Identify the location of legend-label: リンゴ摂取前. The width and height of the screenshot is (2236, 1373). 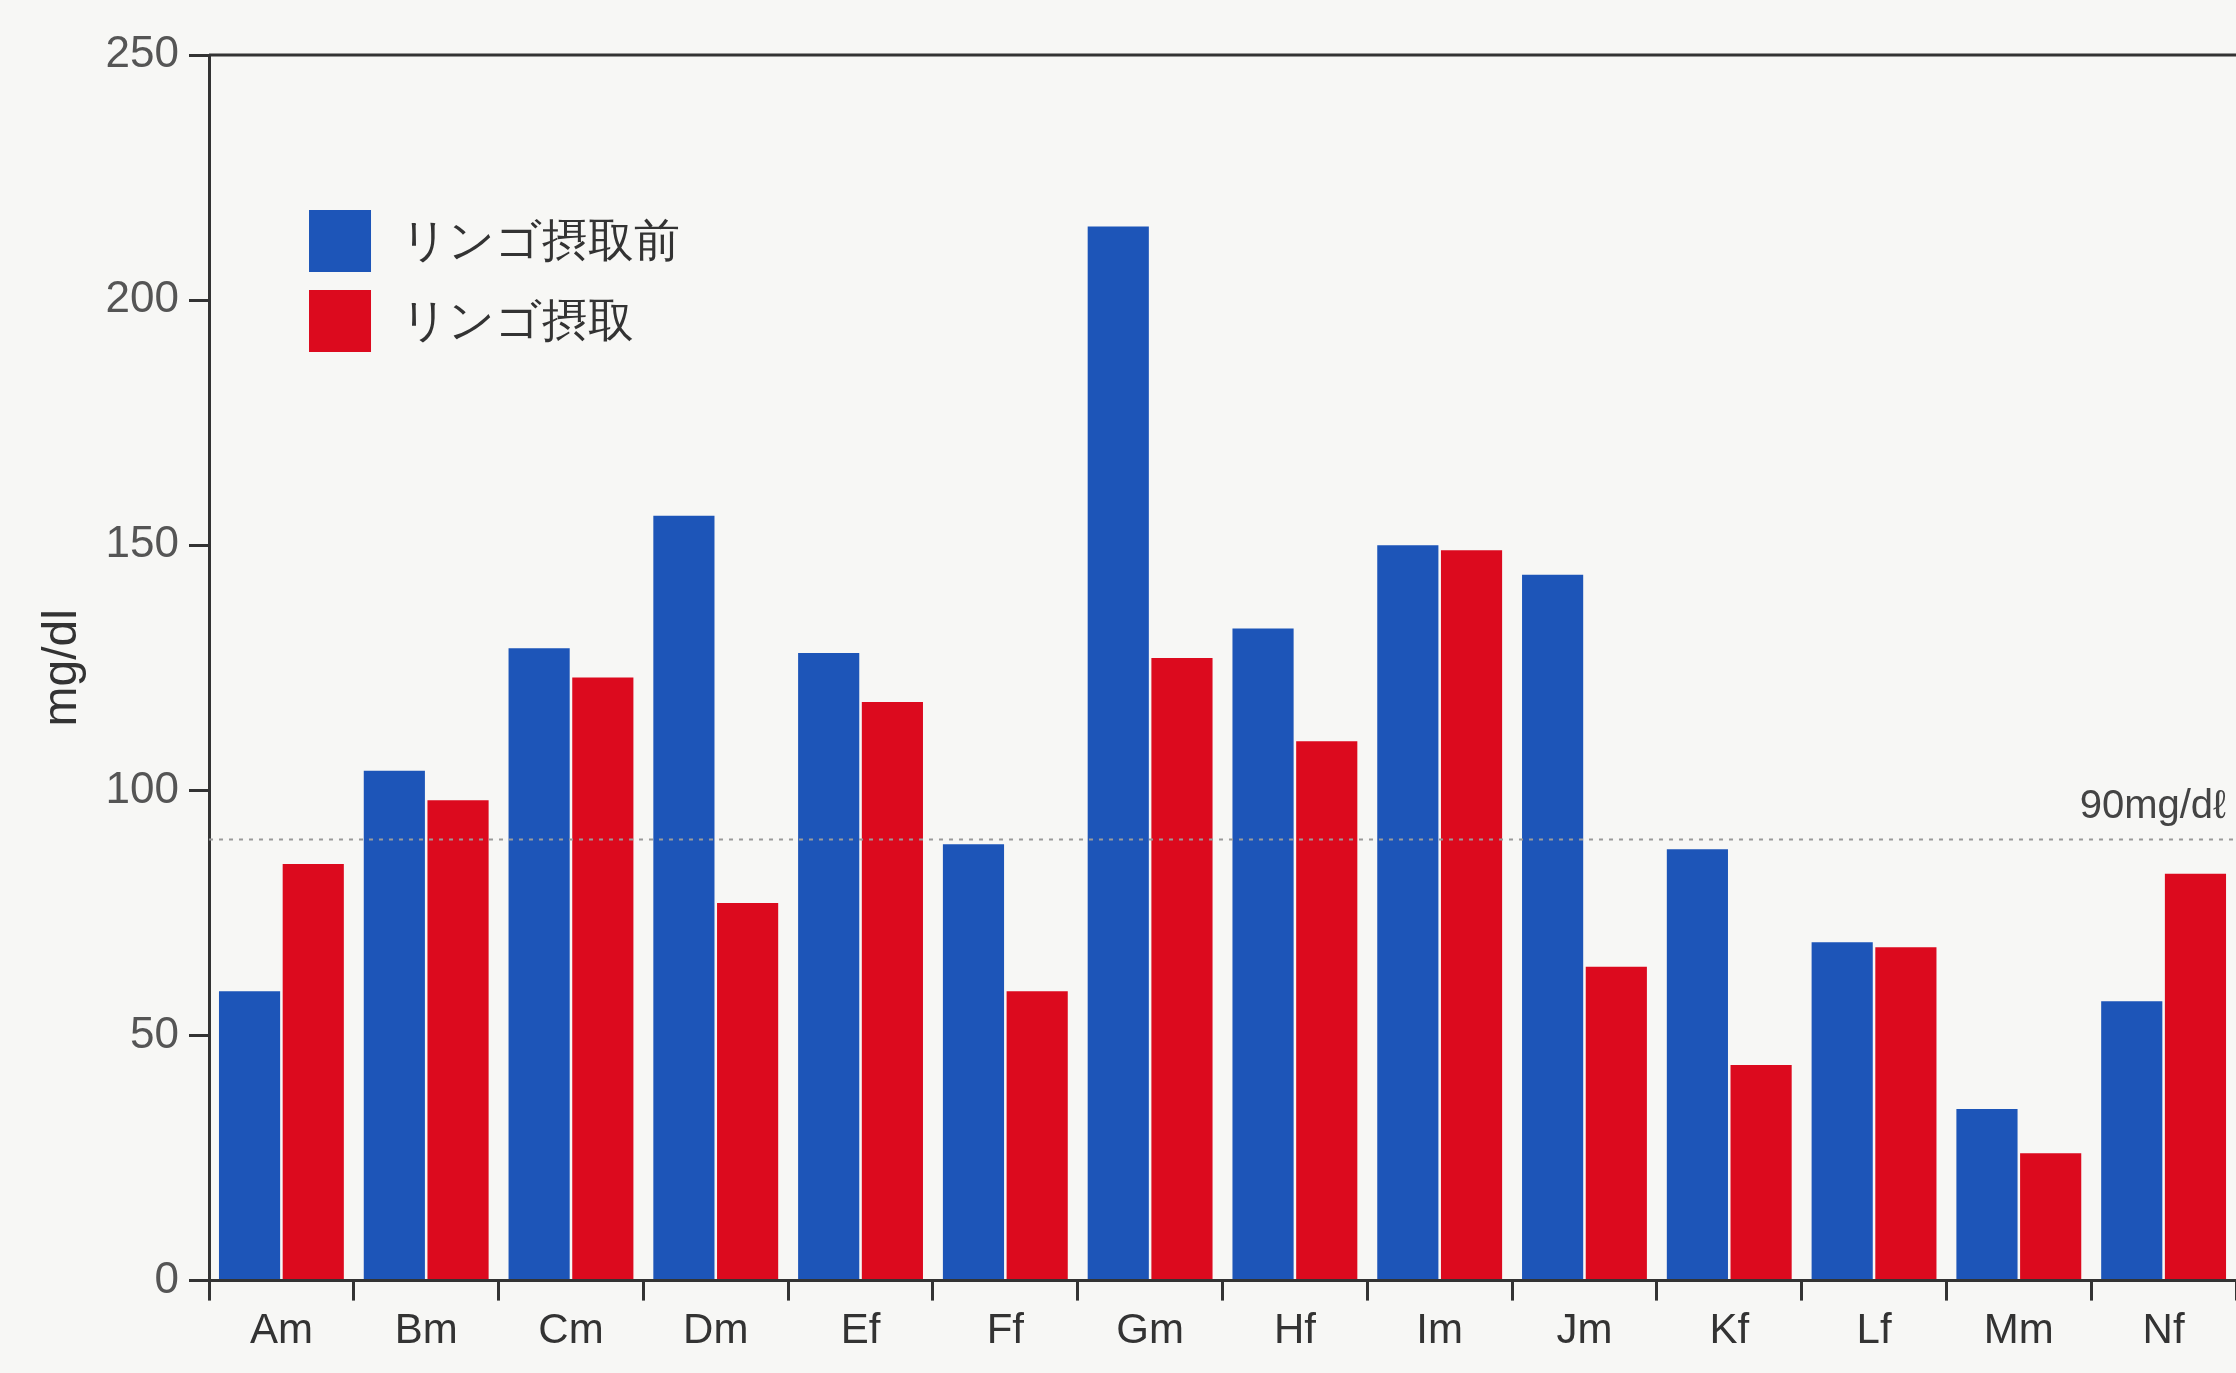
(541, 239).